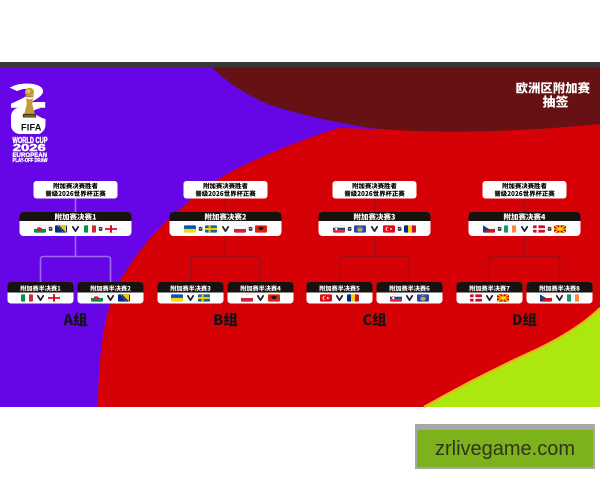  I want to click on svg-text: EUROPEAN, so click(30, 155).